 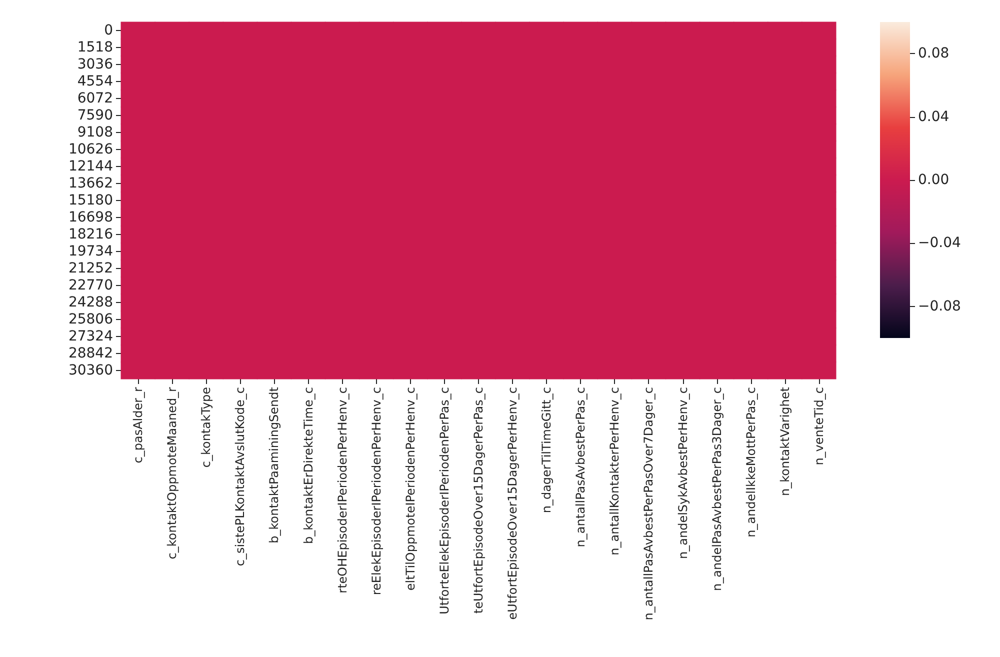 What do you see at coordinates (342, 490) in the screenshot?
I see `x-tick-label: rteOHEpisoderIPeriodenPerHenv_c` at bounding box center [342, 490].